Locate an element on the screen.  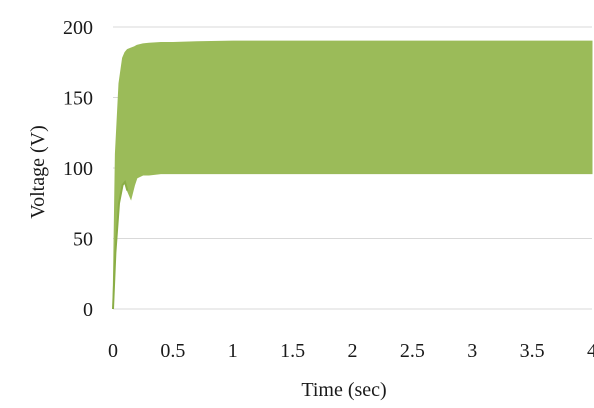
voltage-series-lower-trace is located at coordinates (120, 245).